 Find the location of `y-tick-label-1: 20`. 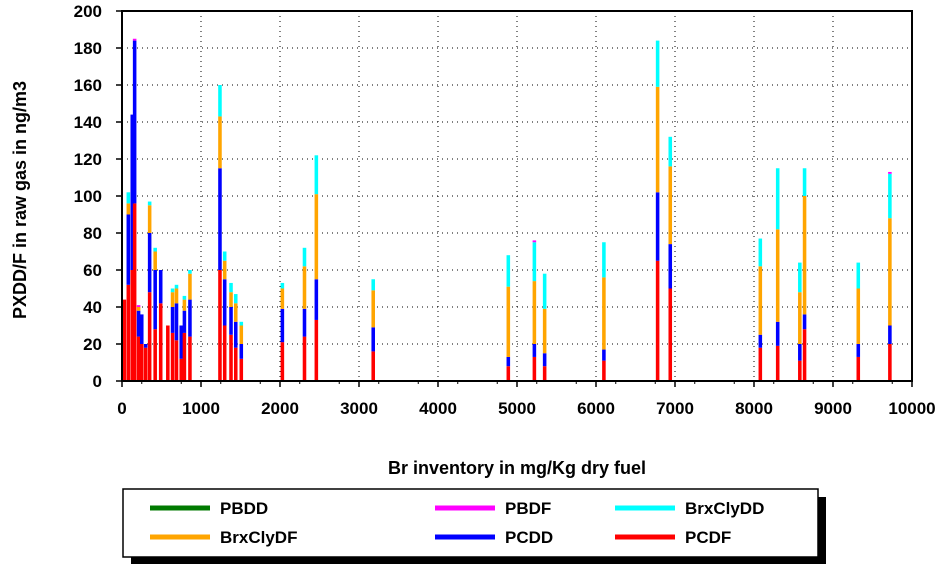

y-tick-label-1: 20 is located at coordinates (92, 344).